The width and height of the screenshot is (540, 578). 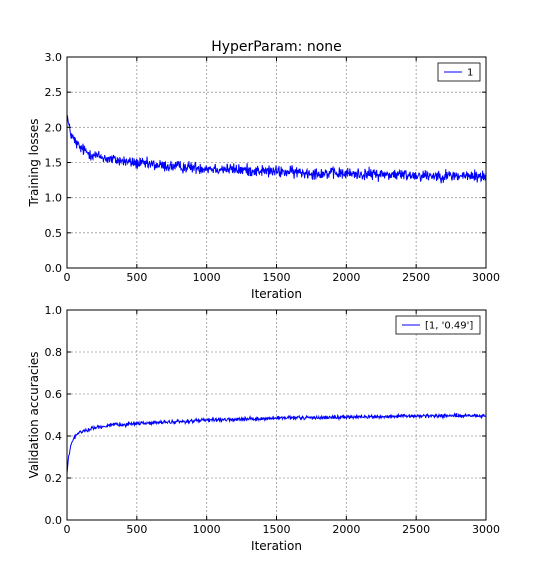 What do you see at coordinates (54, 233) in the screenshot?
I see `y-tick-label: 0.5` at bounding box center [54, 233].